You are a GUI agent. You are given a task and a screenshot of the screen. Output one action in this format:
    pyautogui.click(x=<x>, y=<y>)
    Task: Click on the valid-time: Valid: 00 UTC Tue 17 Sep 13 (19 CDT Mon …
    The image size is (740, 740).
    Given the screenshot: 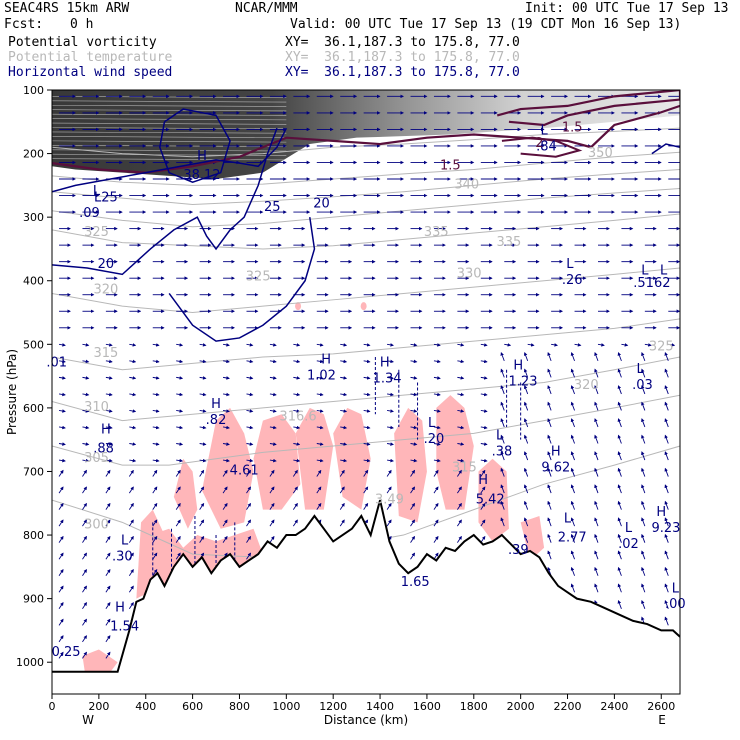 What is the action you would take?
    pyautogui.click(x=486, y=24)
    